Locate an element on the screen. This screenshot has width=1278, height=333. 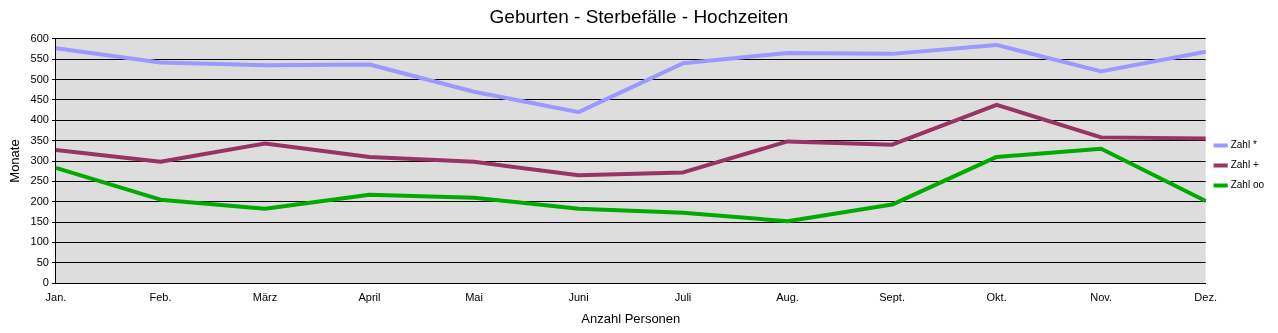
y-tick-label: 600 is located at coordinates (39, 37).